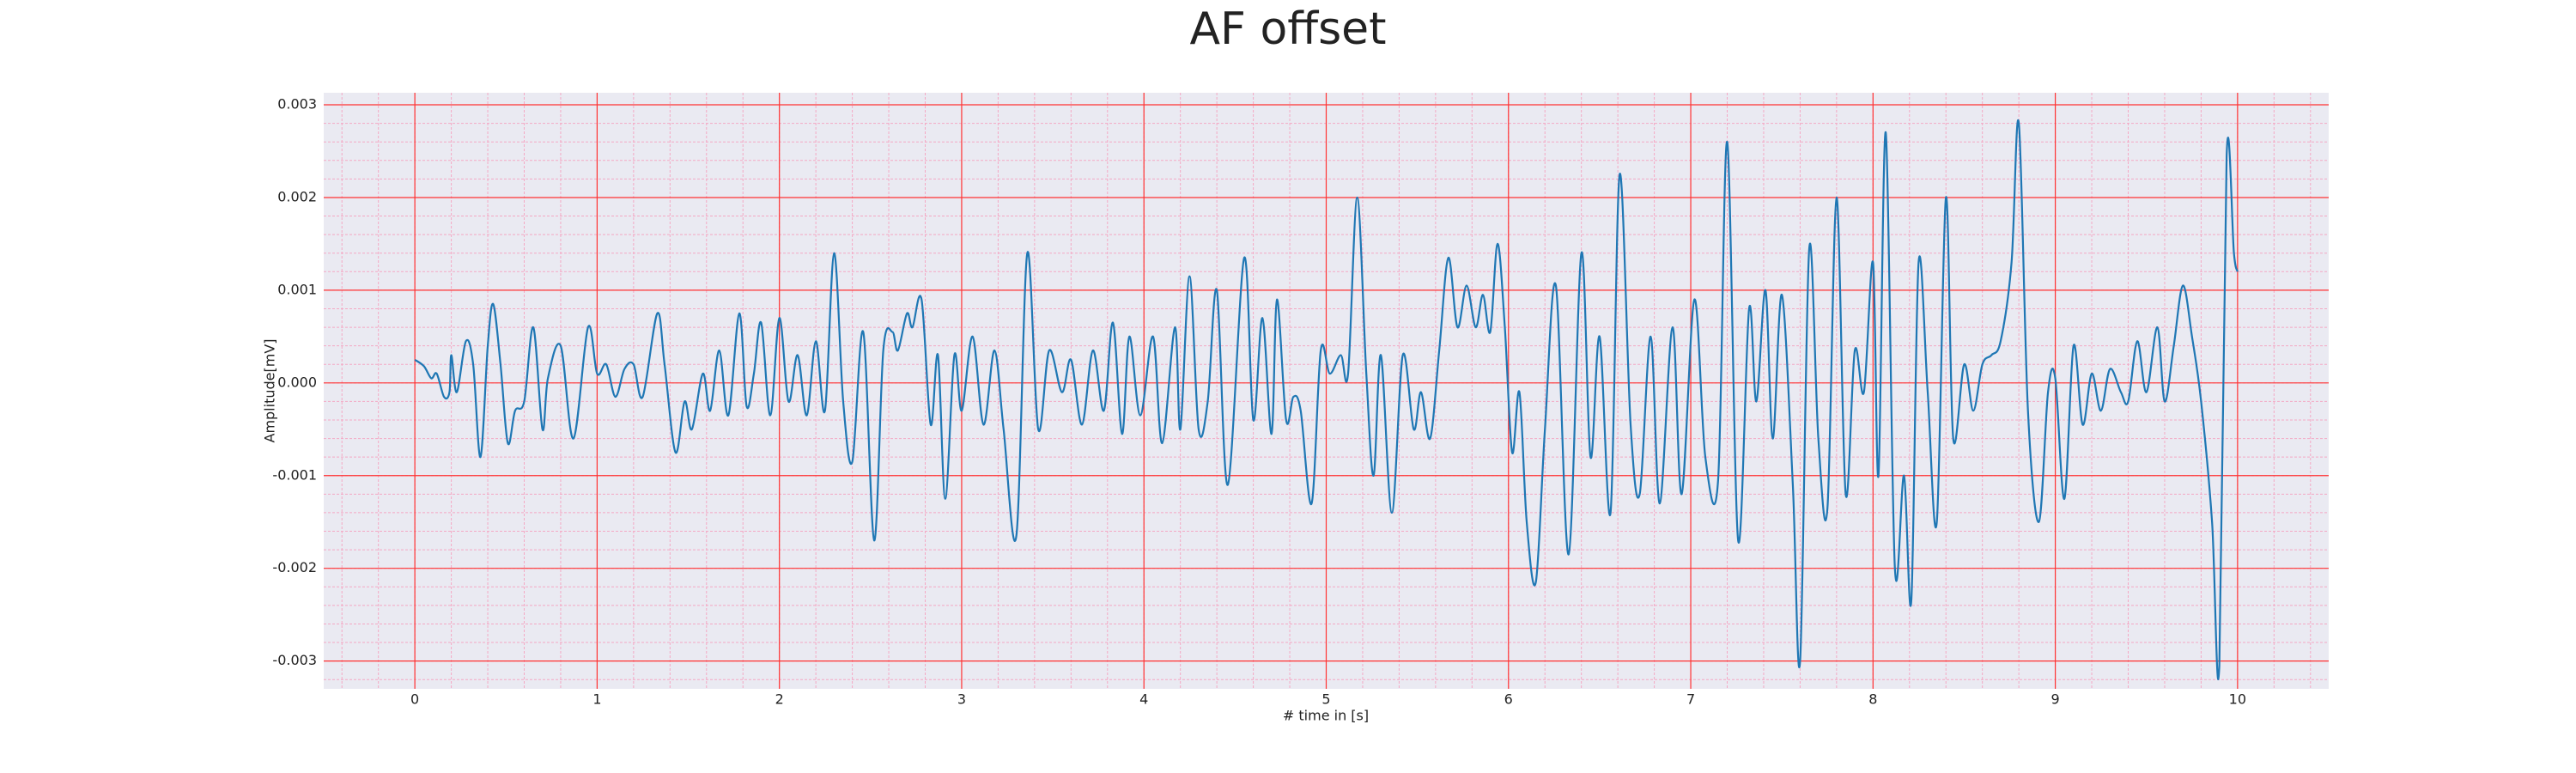  I want to click on y-tick-label: 0.001, so click(297, 289).